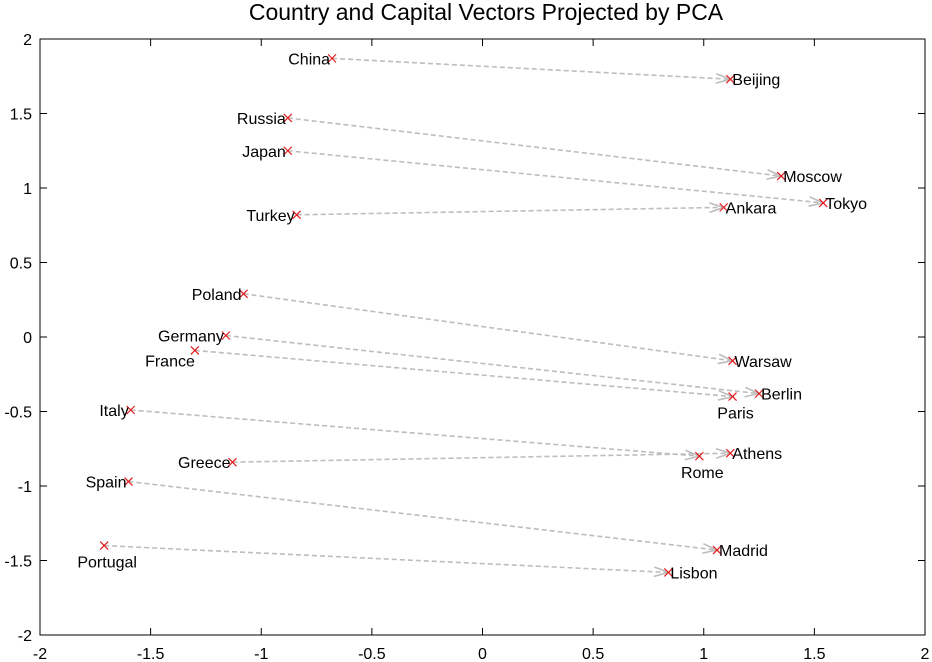  I want to click on marker-madrid, so click(717, 550).